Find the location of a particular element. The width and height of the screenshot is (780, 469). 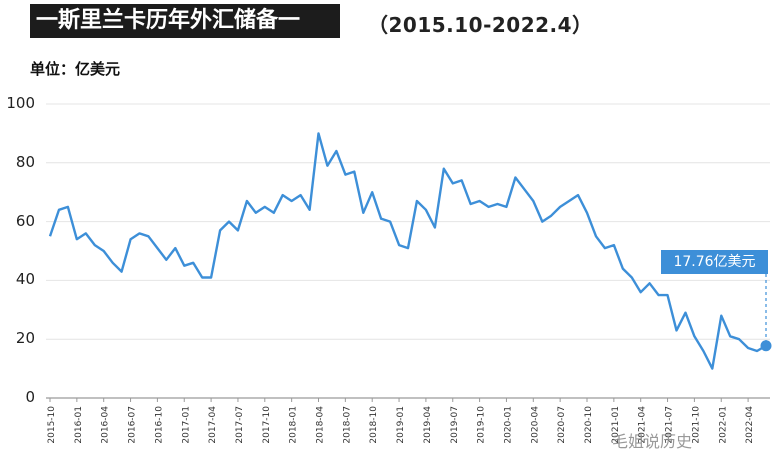

chart-subtitle: （2015.10-2022.4） is located at coordinates (480, 25).